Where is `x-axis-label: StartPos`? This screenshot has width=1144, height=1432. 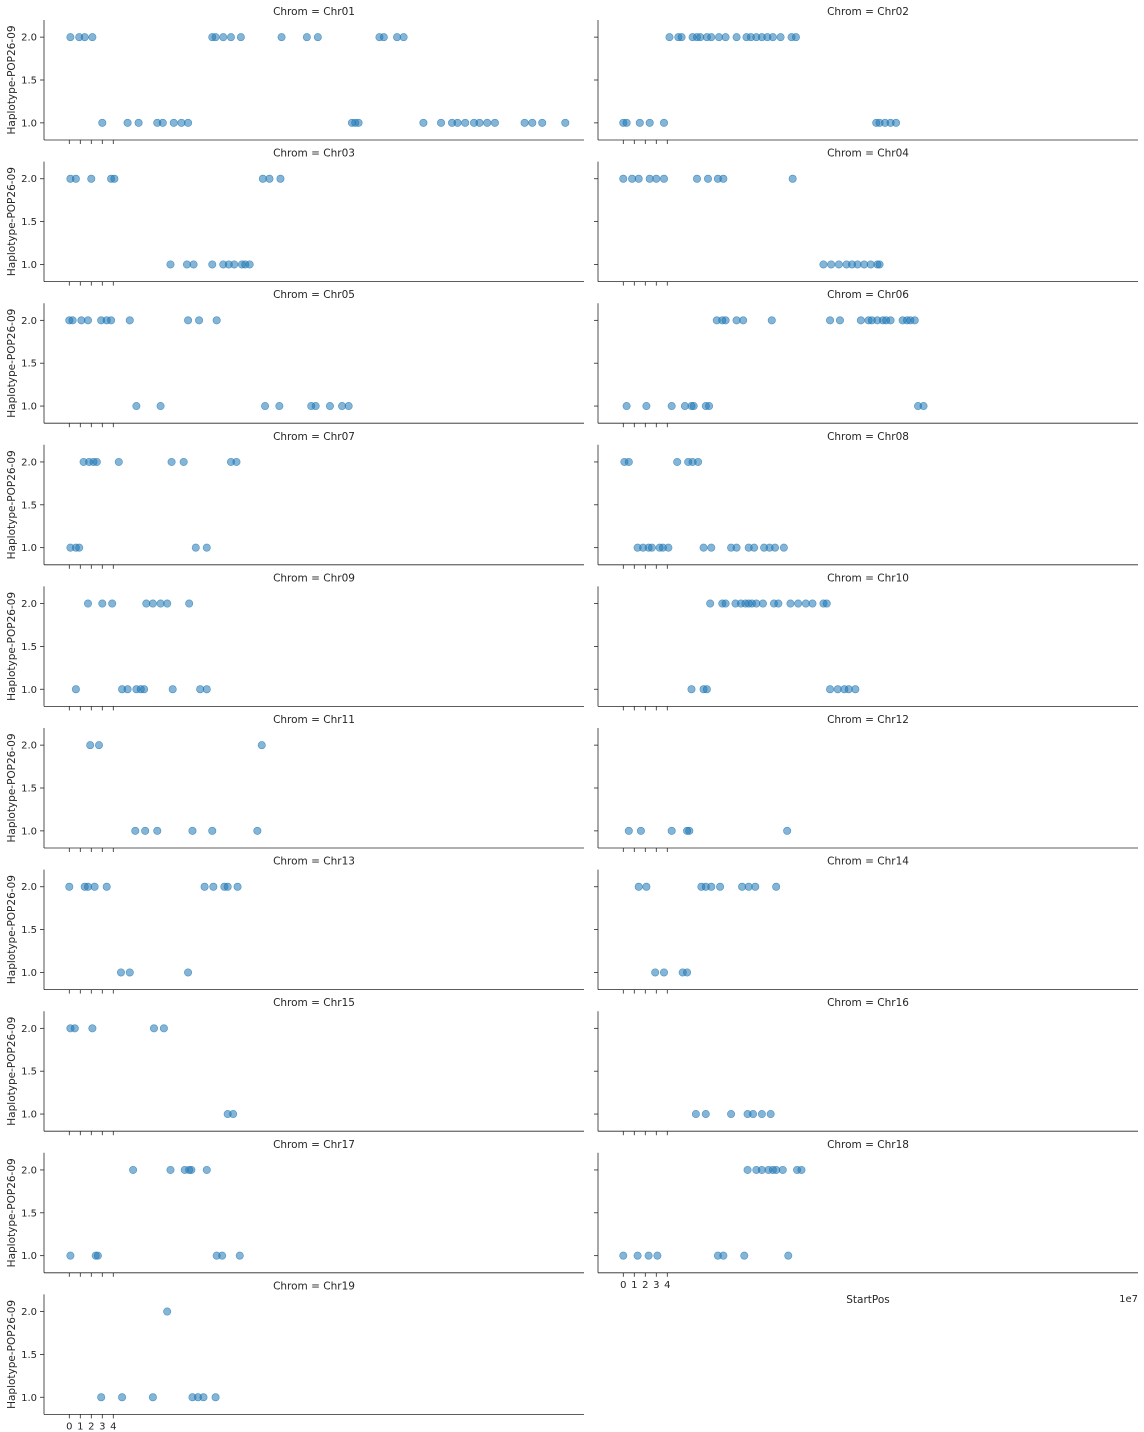 x-axis-label: StartPos is located at coordinates (868, 1300).